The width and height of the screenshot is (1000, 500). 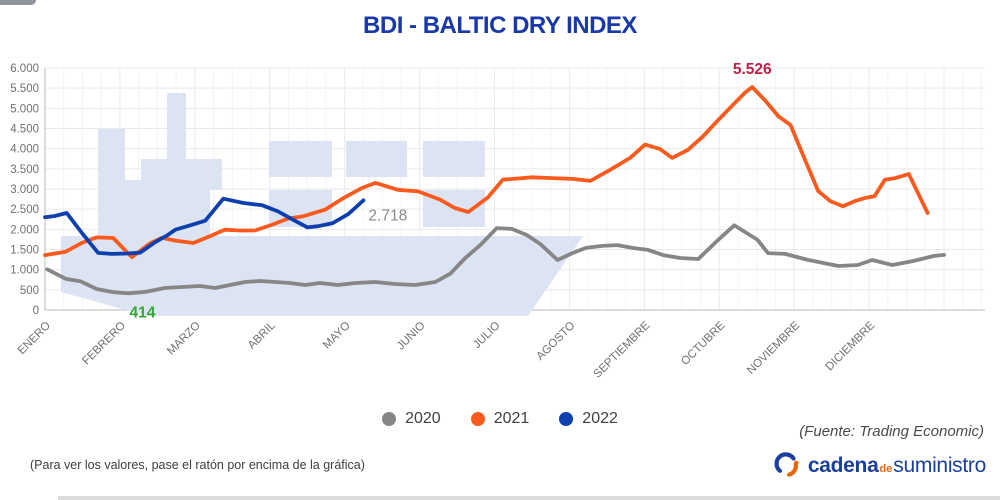 I want to click on y-axis-label: 1.000, so click(x=24, y=271).